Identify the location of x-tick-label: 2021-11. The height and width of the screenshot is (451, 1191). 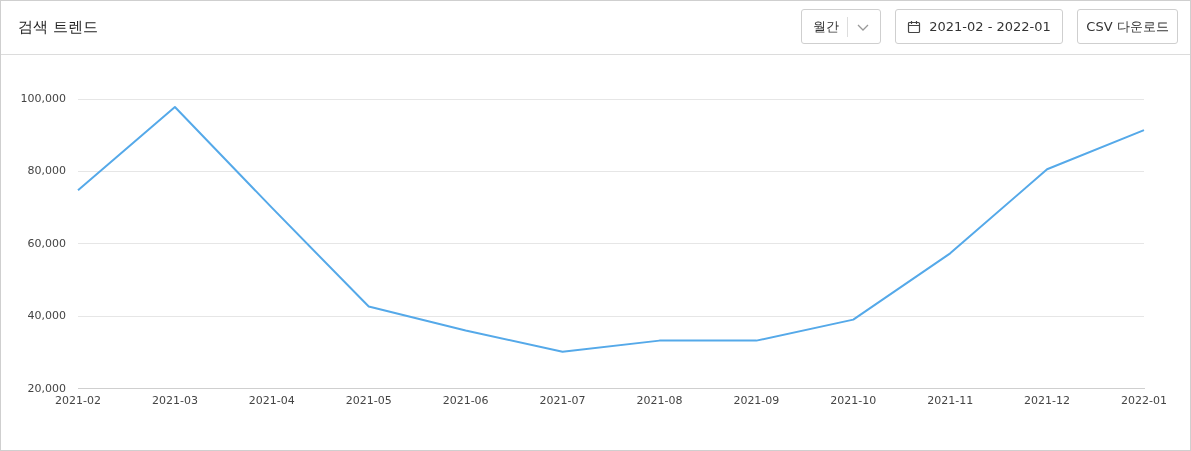
(950, 401).